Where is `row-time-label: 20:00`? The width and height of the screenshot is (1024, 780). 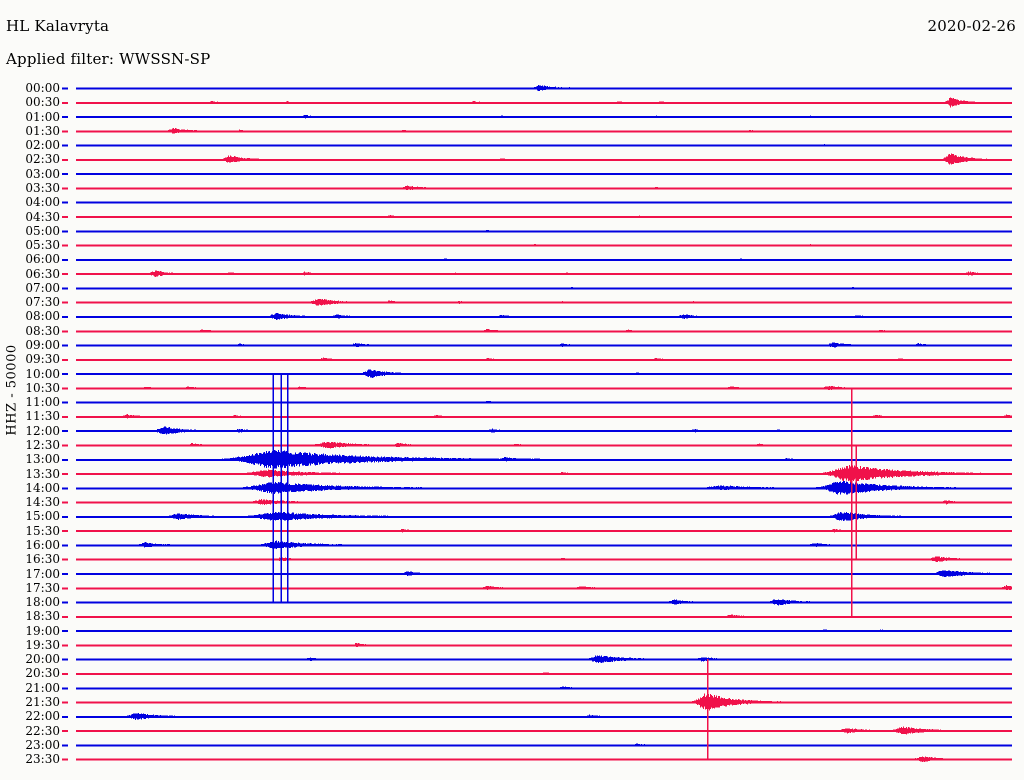 row-time-label: 20:00 is located at coordinates (42, 659).